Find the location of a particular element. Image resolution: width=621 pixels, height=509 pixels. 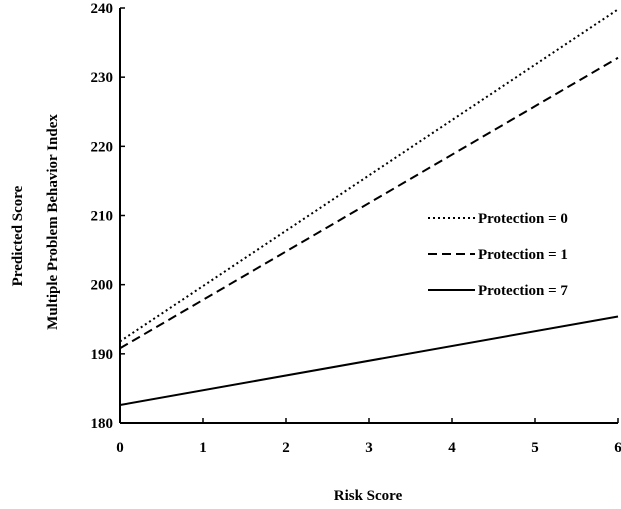

y-tick-label: 240 is located at coordinates (102, 9).